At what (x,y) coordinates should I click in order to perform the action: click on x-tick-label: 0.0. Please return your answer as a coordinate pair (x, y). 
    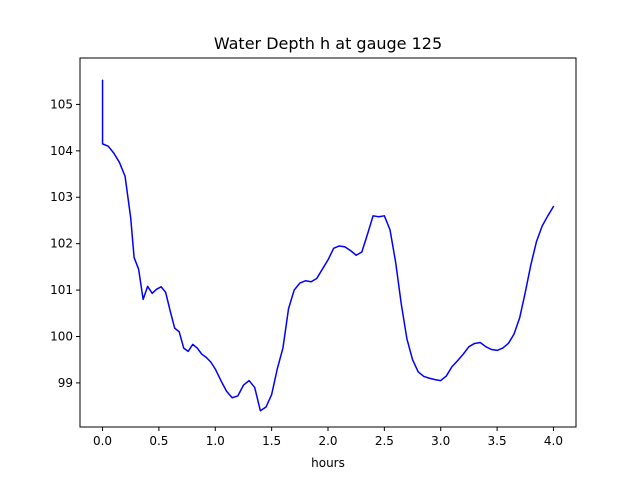
    Looking at the image, I should click on (102, 441).